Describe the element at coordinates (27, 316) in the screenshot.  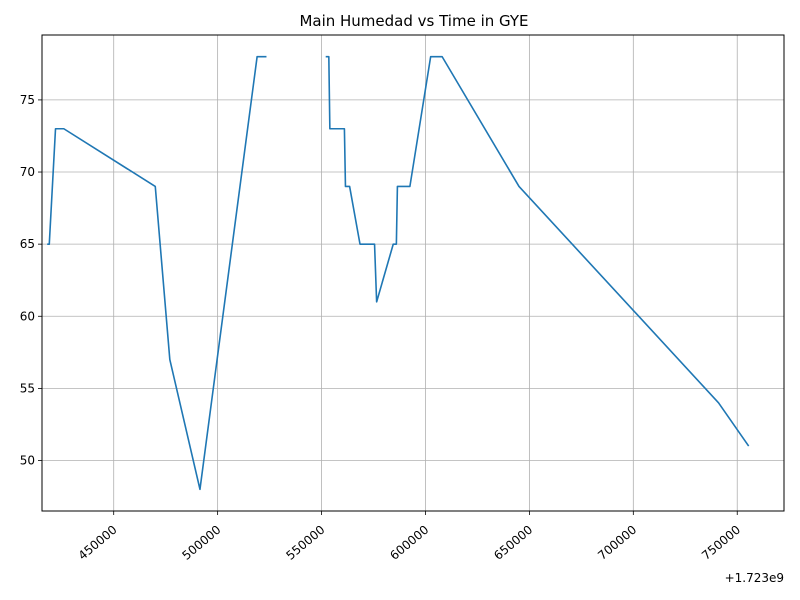
I see `y-tick-label: 60` at that location.